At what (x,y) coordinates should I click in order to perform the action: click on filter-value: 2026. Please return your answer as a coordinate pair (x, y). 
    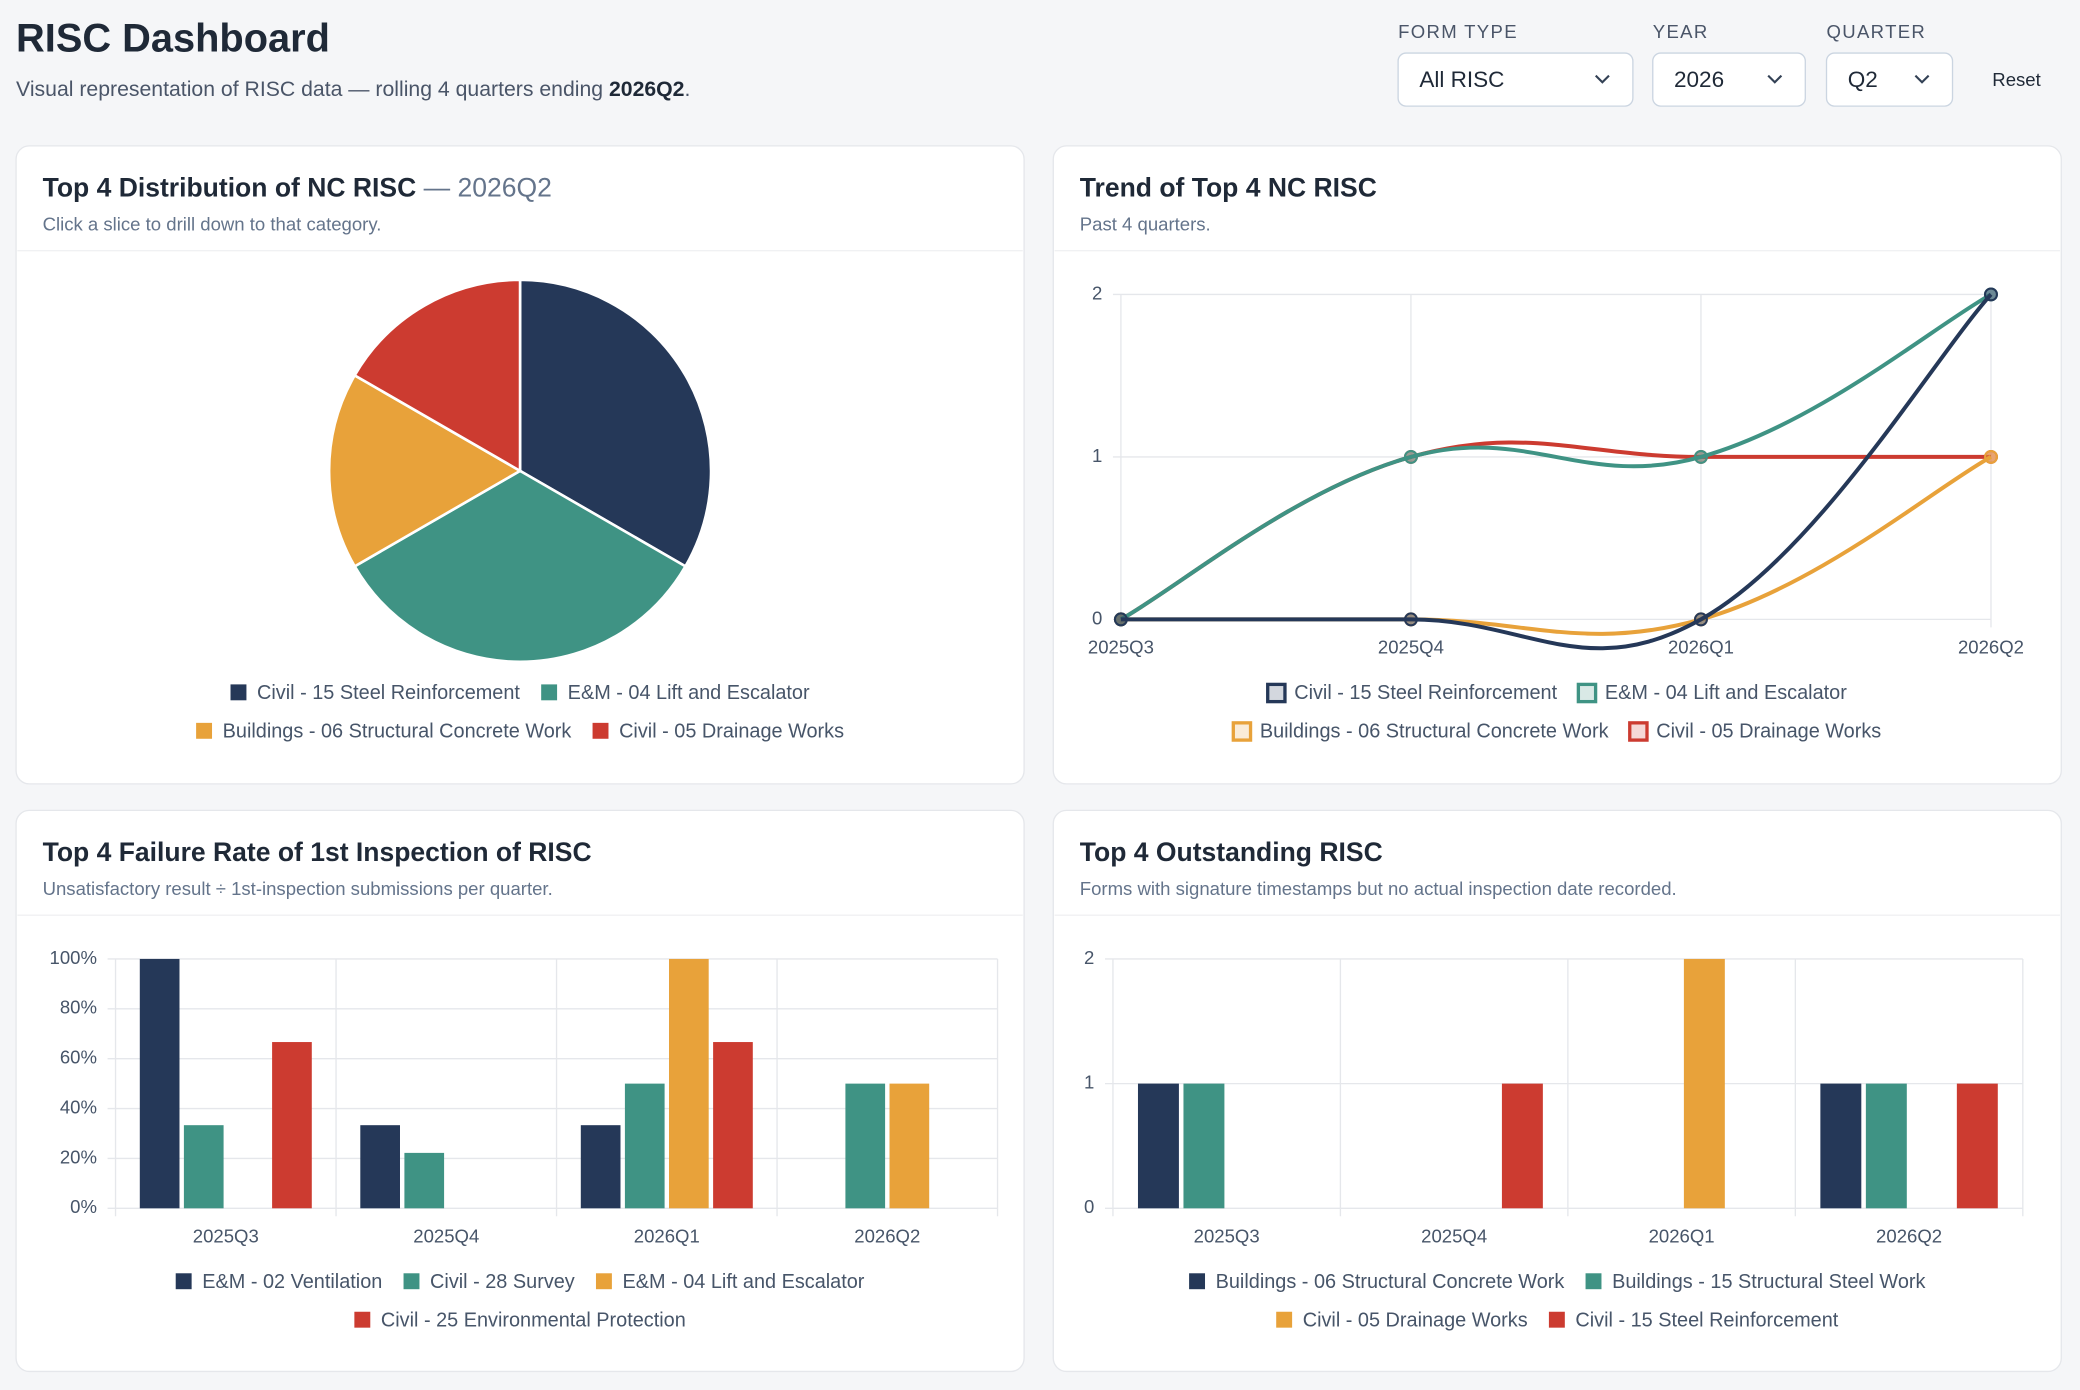
    Looking at the image, I should click on (1699, 79).